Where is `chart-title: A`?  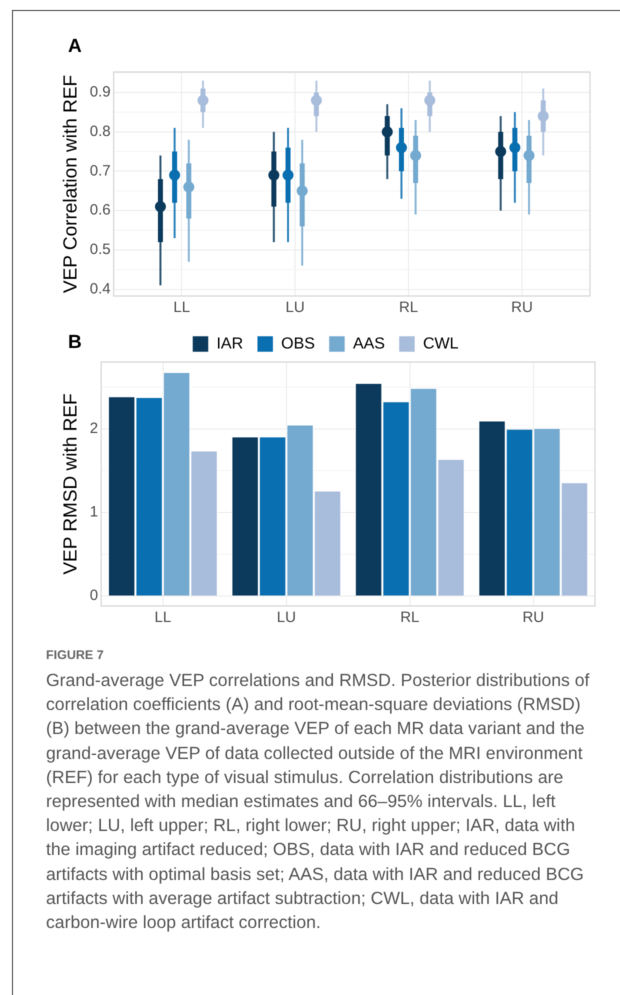 chart-title: A is located at coordinates (75, 47).